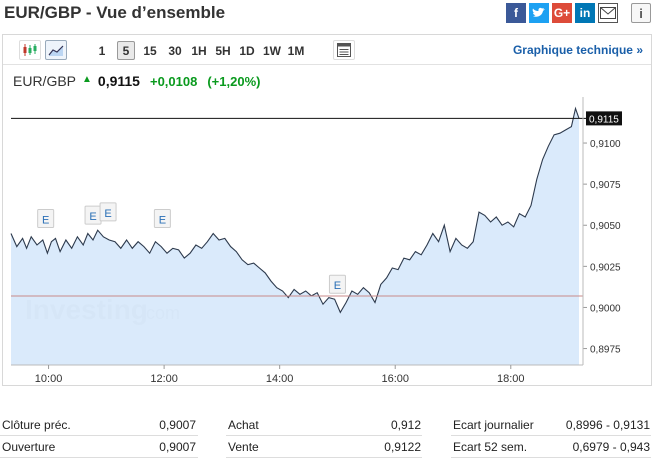 Image resolution: width=654 pixels, height=462 pixels. I want to click on timeframe-15: 15, so click(150, 50).